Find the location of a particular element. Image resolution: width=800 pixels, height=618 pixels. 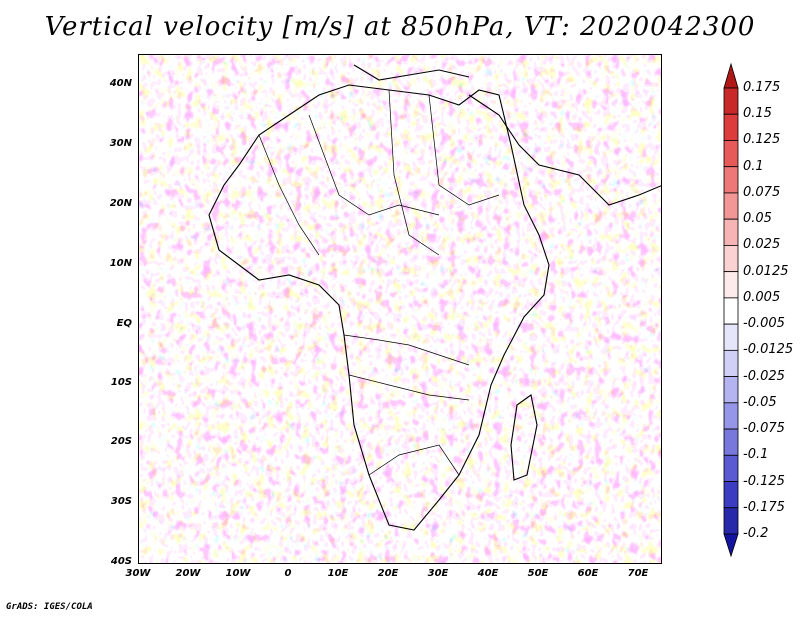

colorbar-bottom-arrow is located at coordinates (731, 545).